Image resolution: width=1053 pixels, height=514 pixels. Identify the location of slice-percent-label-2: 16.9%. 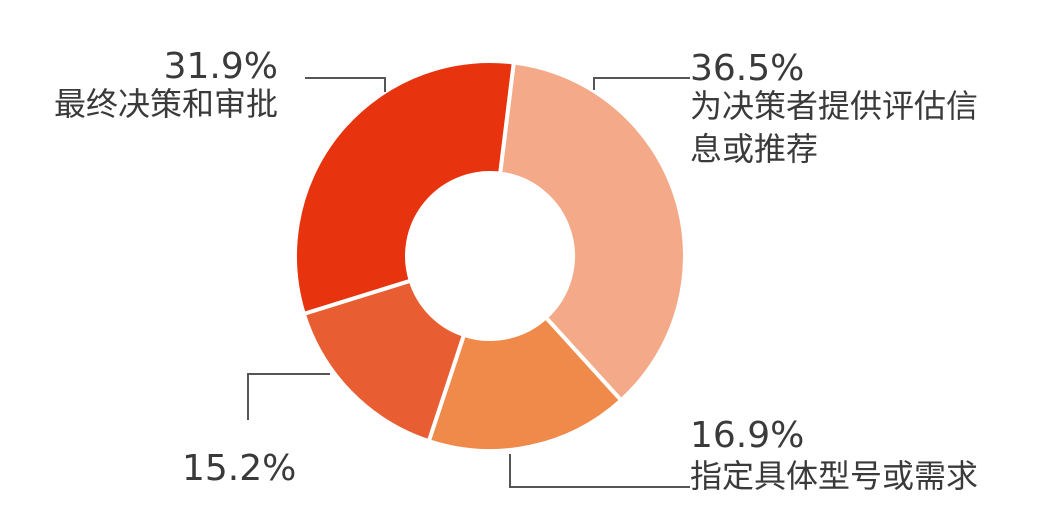
(747, 435).